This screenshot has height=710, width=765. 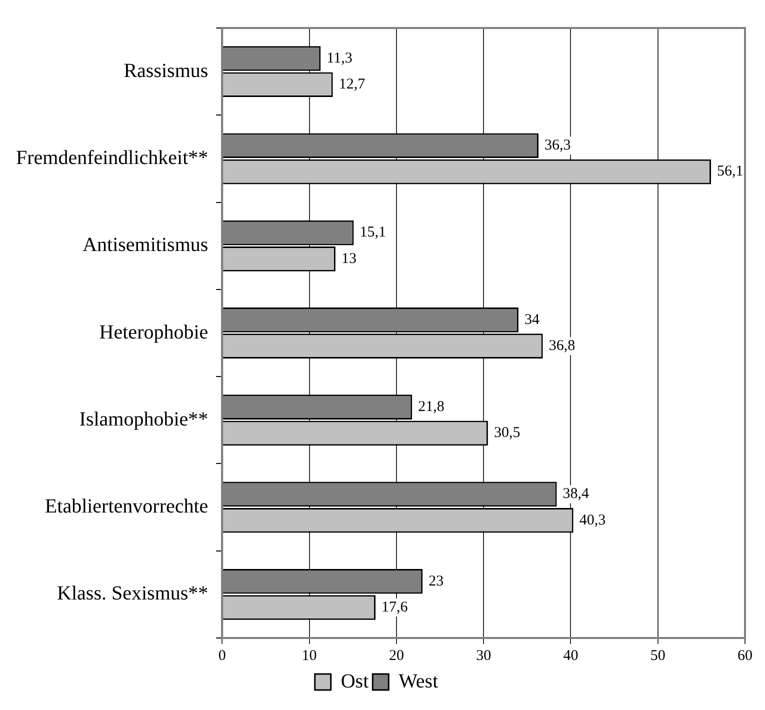 What do you see at coordinates (166, 71) in the screenshot?
I see `y-tick-label: Rassismus` at bounding box center [166, 71].